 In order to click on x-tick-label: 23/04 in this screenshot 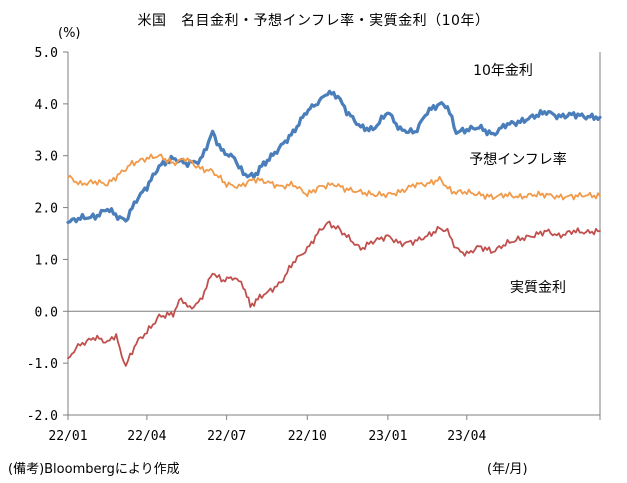, I will do `click(466, 436)`.